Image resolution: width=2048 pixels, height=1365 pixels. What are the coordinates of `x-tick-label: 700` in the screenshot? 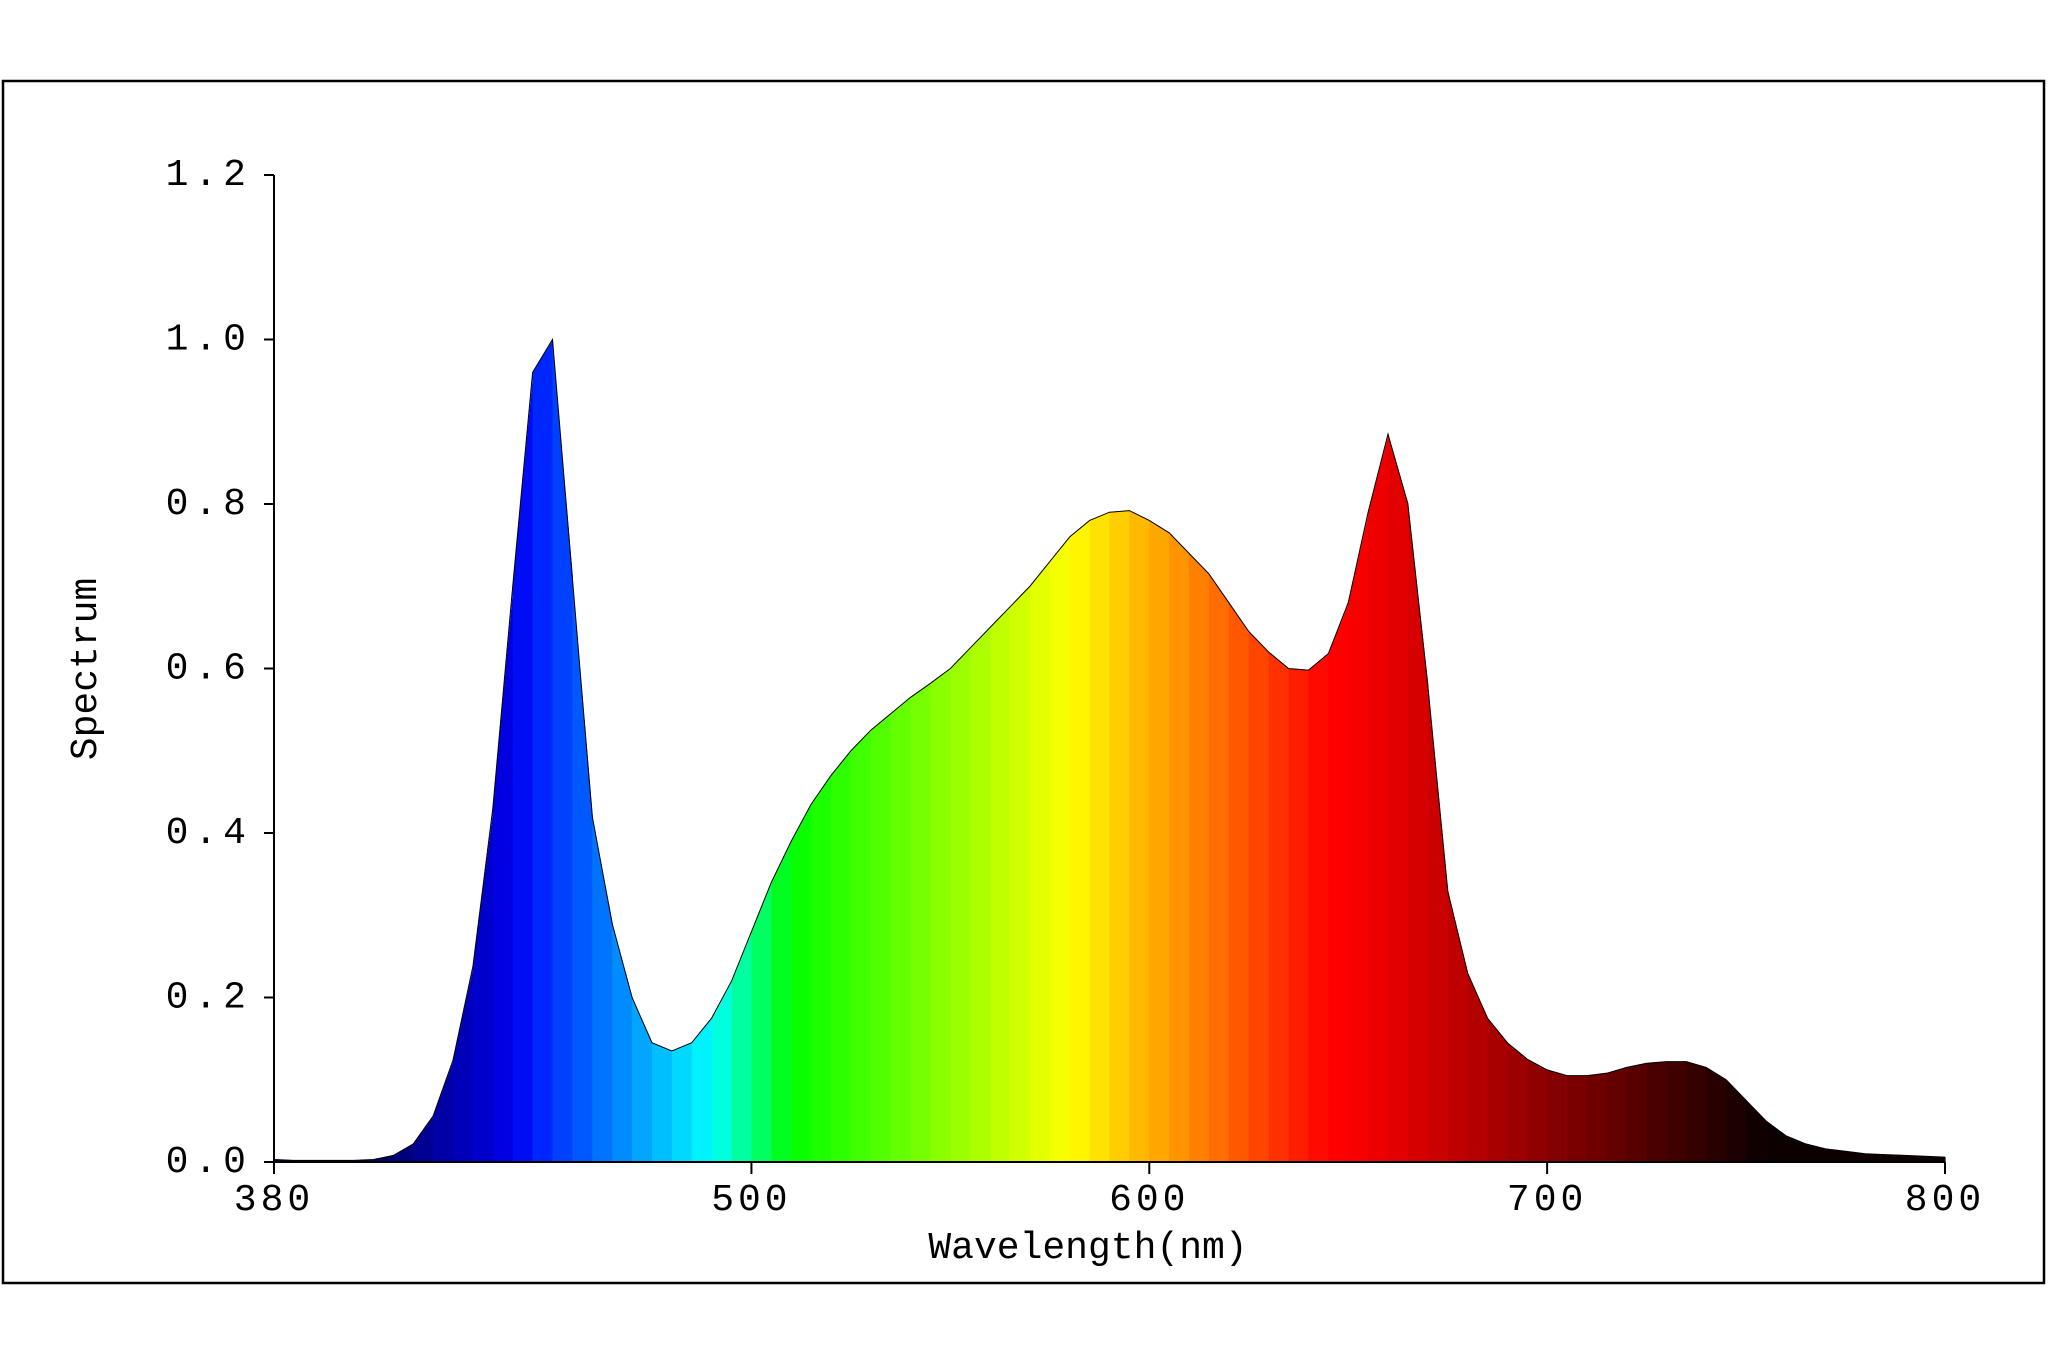 It's located at (1547, 1200).